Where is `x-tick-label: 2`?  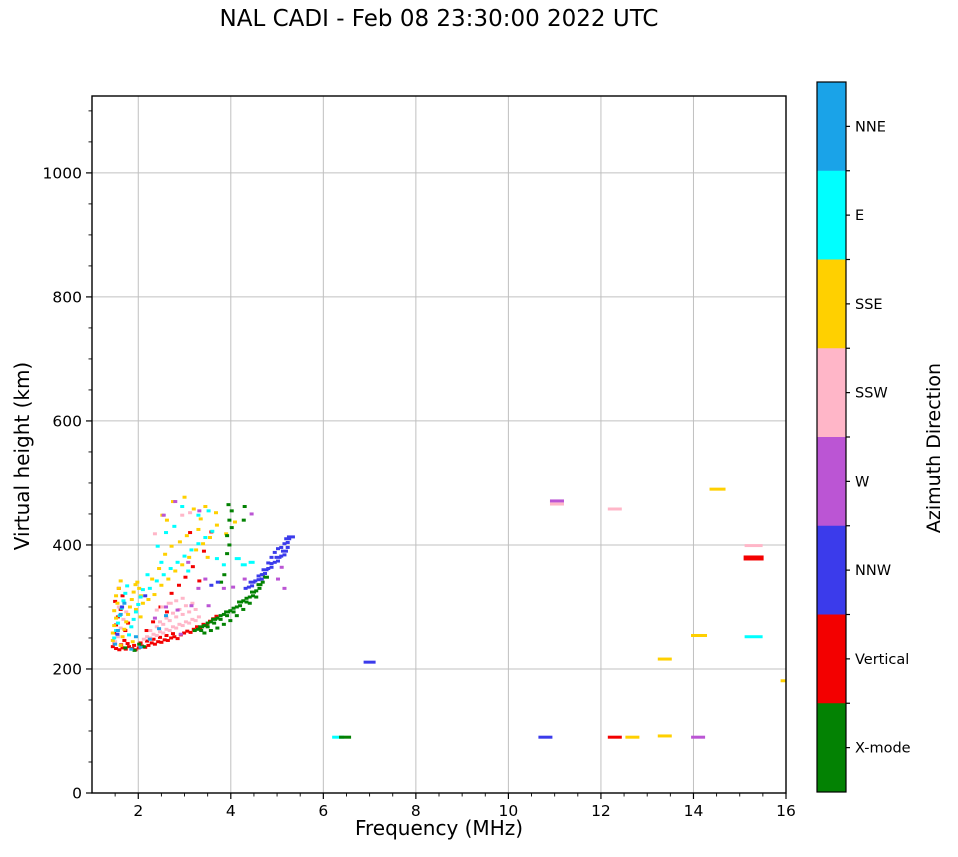 x-tick-label: 2 is located at coordinates (138, 811).